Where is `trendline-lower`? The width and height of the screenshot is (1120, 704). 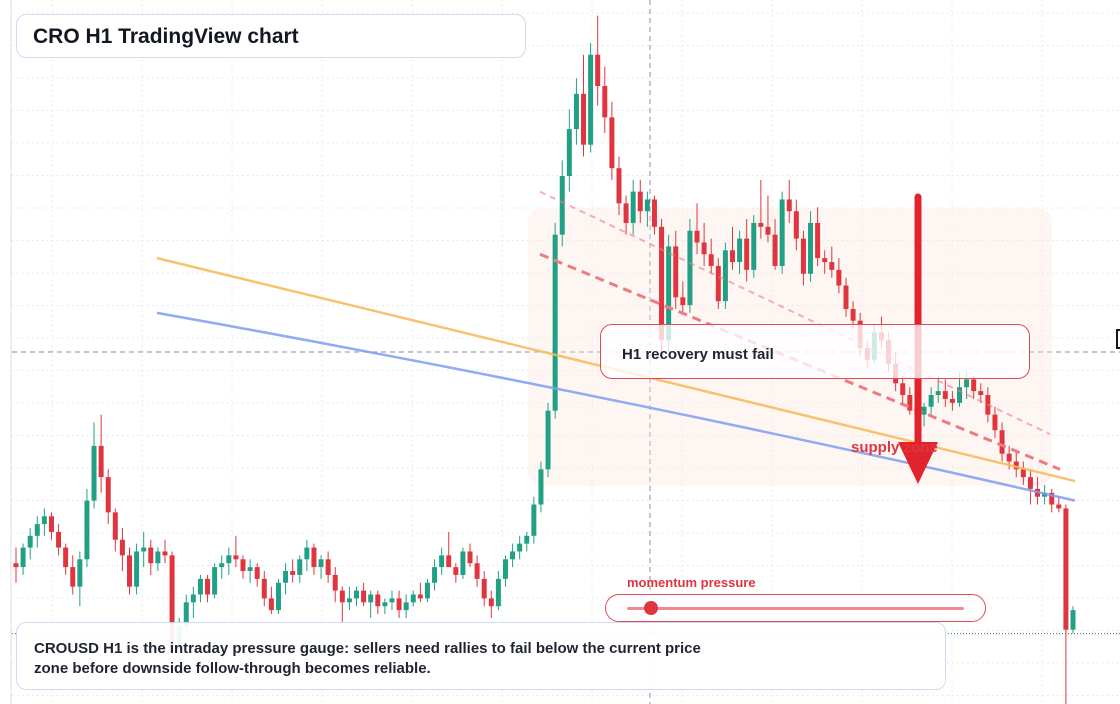
trendline-lower is located at coordinates (800, 361).